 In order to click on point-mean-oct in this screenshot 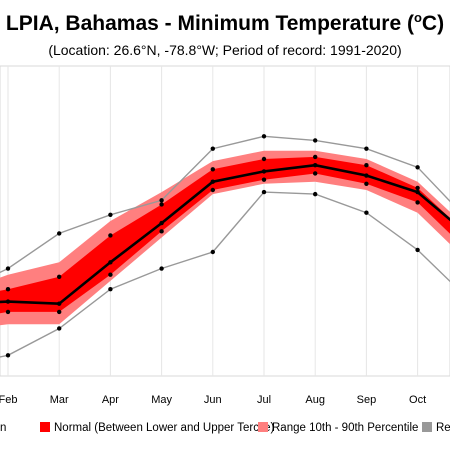, I will do `click(417, 192)`.